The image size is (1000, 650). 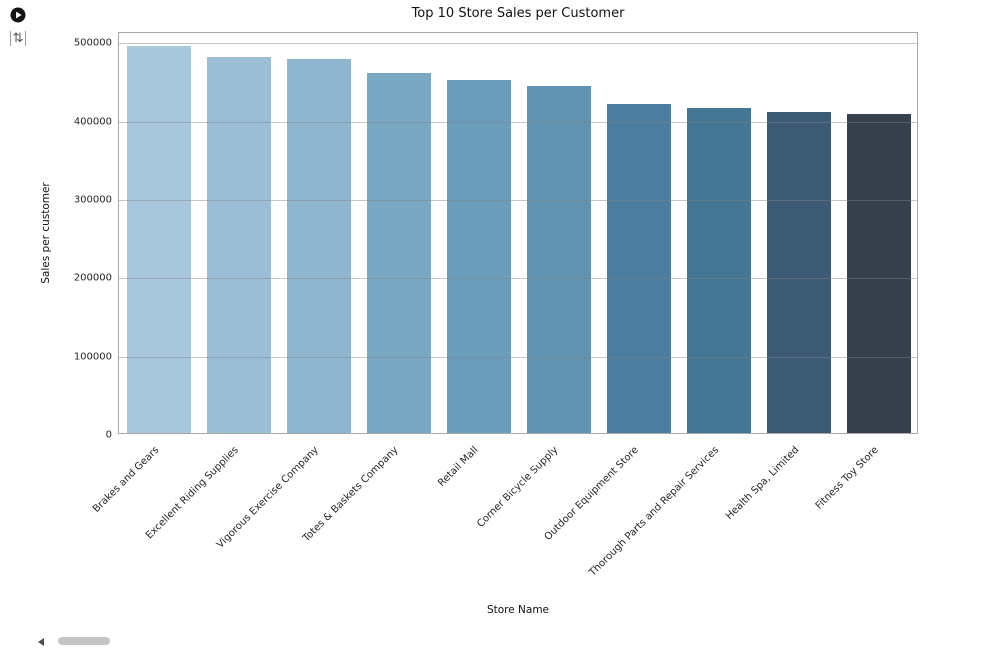 What do you see at coordinates (192, 493) in the screenshot?
I see `x-tick-label: Excellent Riding Supplies` at bounding box center [192, 493].